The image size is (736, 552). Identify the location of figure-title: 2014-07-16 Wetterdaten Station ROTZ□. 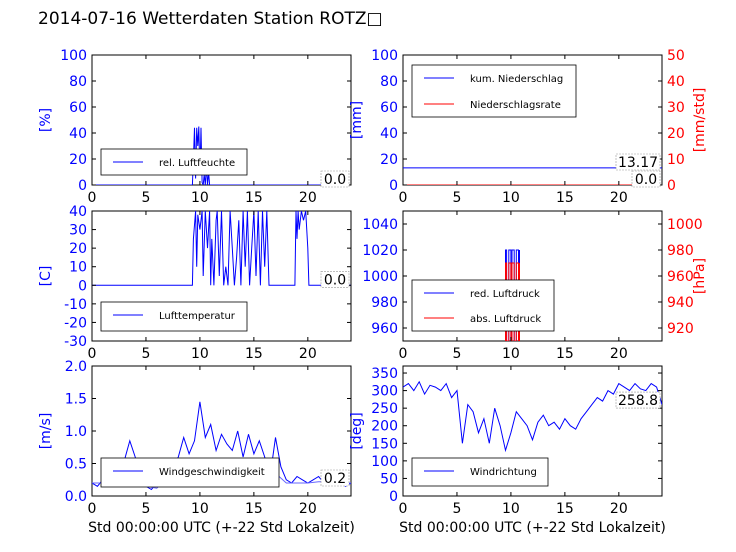
(210, 19).